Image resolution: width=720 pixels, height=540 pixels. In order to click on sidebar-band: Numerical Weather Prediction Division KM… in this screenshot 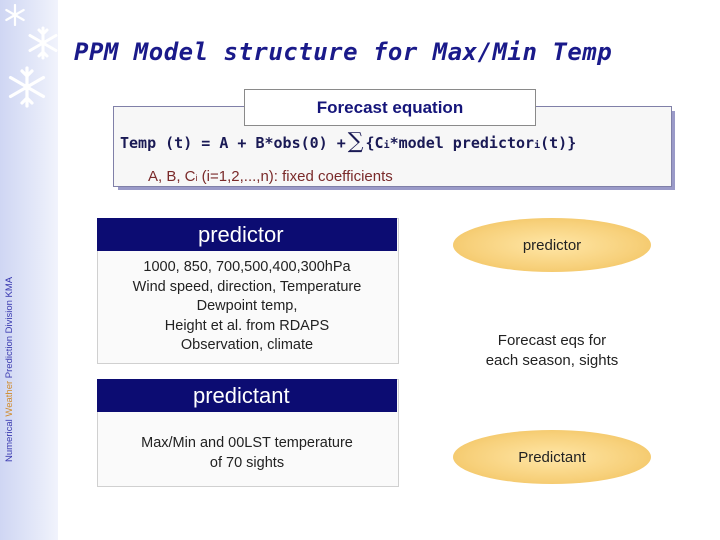, I will do `click(29, 270)`.